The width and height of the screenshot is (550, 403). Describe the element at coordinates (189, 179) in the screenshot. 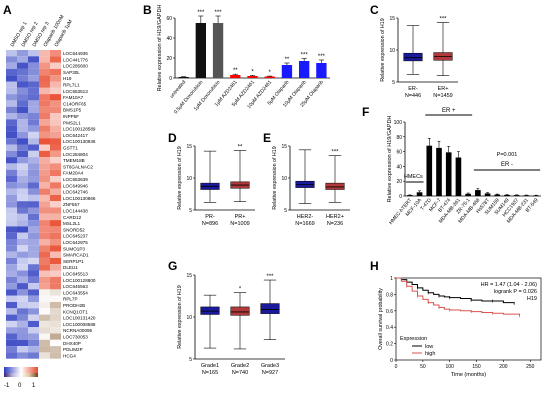

I see `y-tick-label: 10` at that location.